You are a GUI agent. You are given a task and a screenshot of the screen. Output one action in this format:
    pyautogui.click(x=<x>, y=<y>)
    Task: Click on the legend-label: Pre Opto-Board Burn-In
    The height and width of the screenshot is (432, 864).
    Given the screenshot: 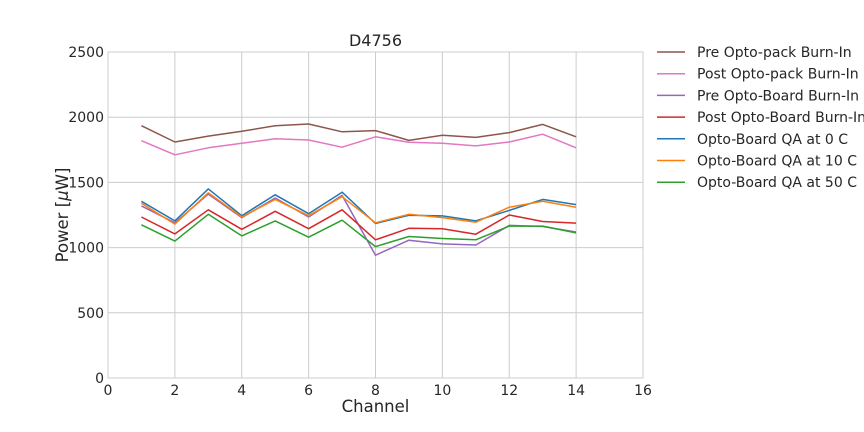 What is the action you would take?
    pyautogui.click(x=778, y=96)
    